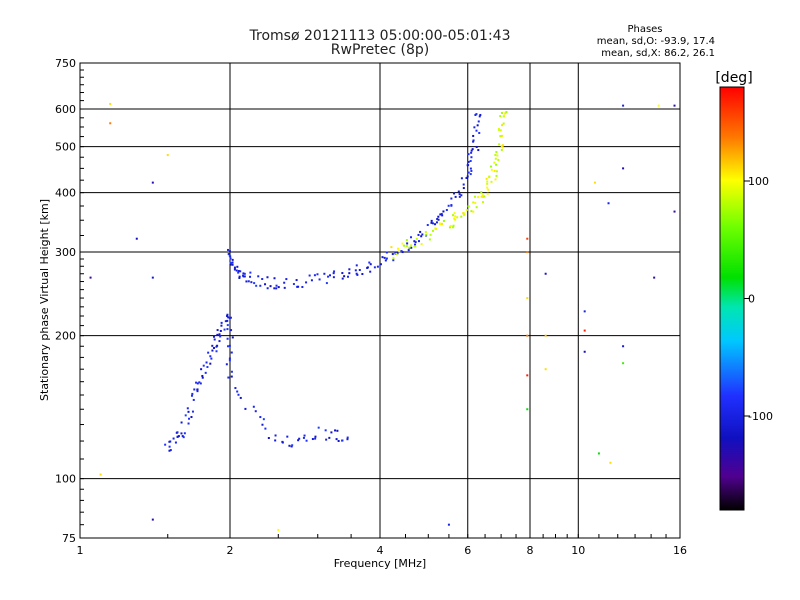 This screenshot has height=600, width=800. What do you see at coordinates (382, 545) in the screenshot?
I see `x-ticks: 1 2 4 6 8 10 16` at bounding box center [382, 545].